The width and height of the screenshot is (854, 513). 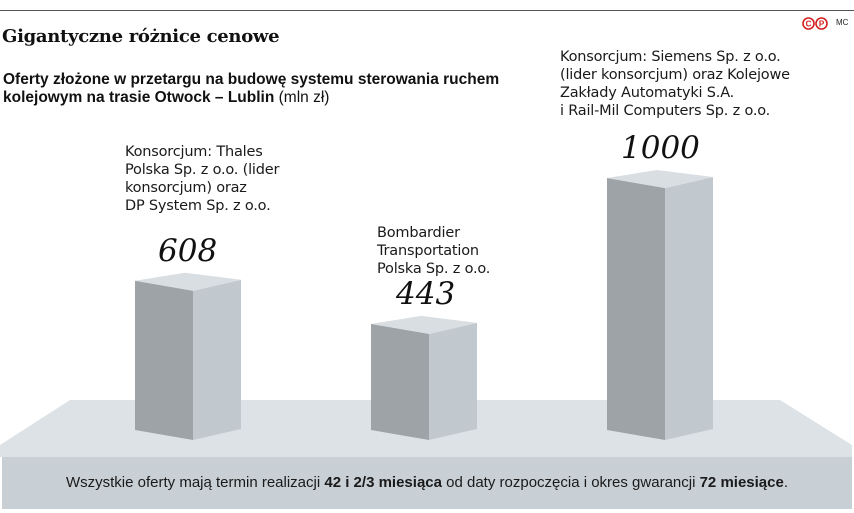 I want to click on category-label-line: Polska Sp. z o.o., so click(x=434, y=268).